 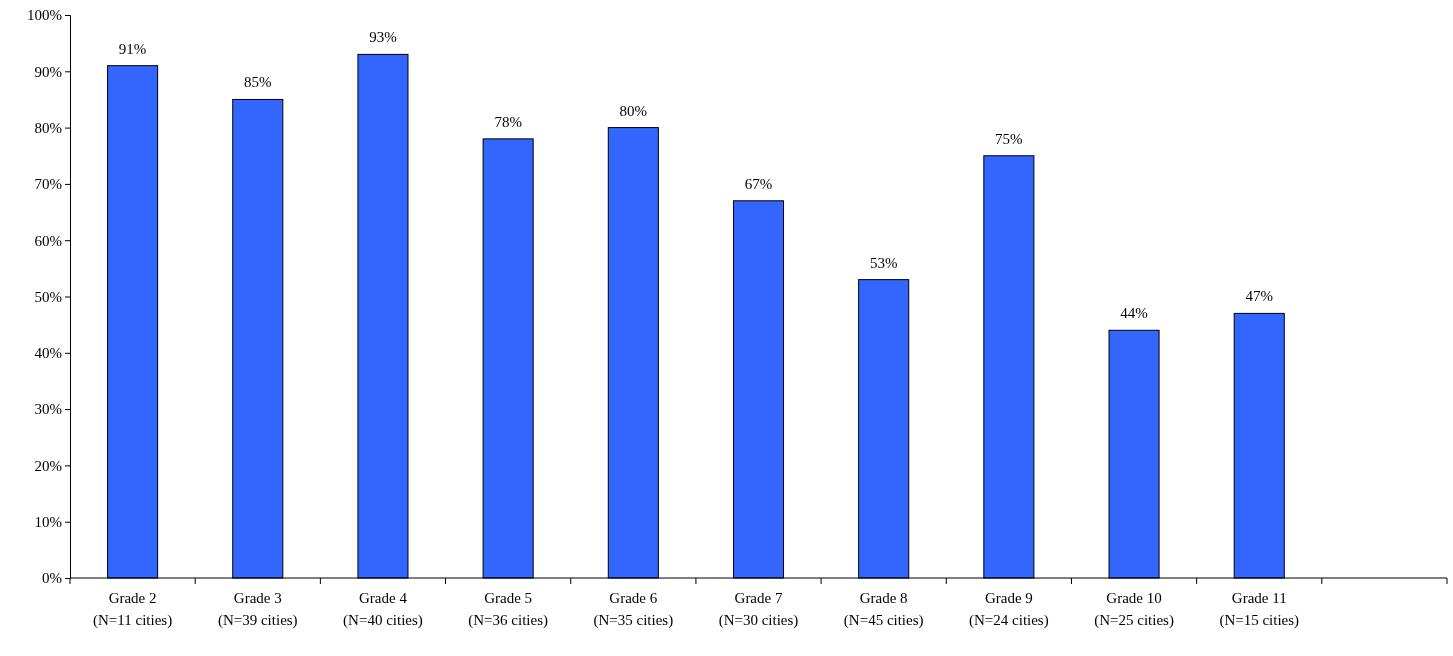 What do you see at coordinates (48, 296) in the screenshot?
I see `y-tick-label: 50%` at bounding box center [48, 296].